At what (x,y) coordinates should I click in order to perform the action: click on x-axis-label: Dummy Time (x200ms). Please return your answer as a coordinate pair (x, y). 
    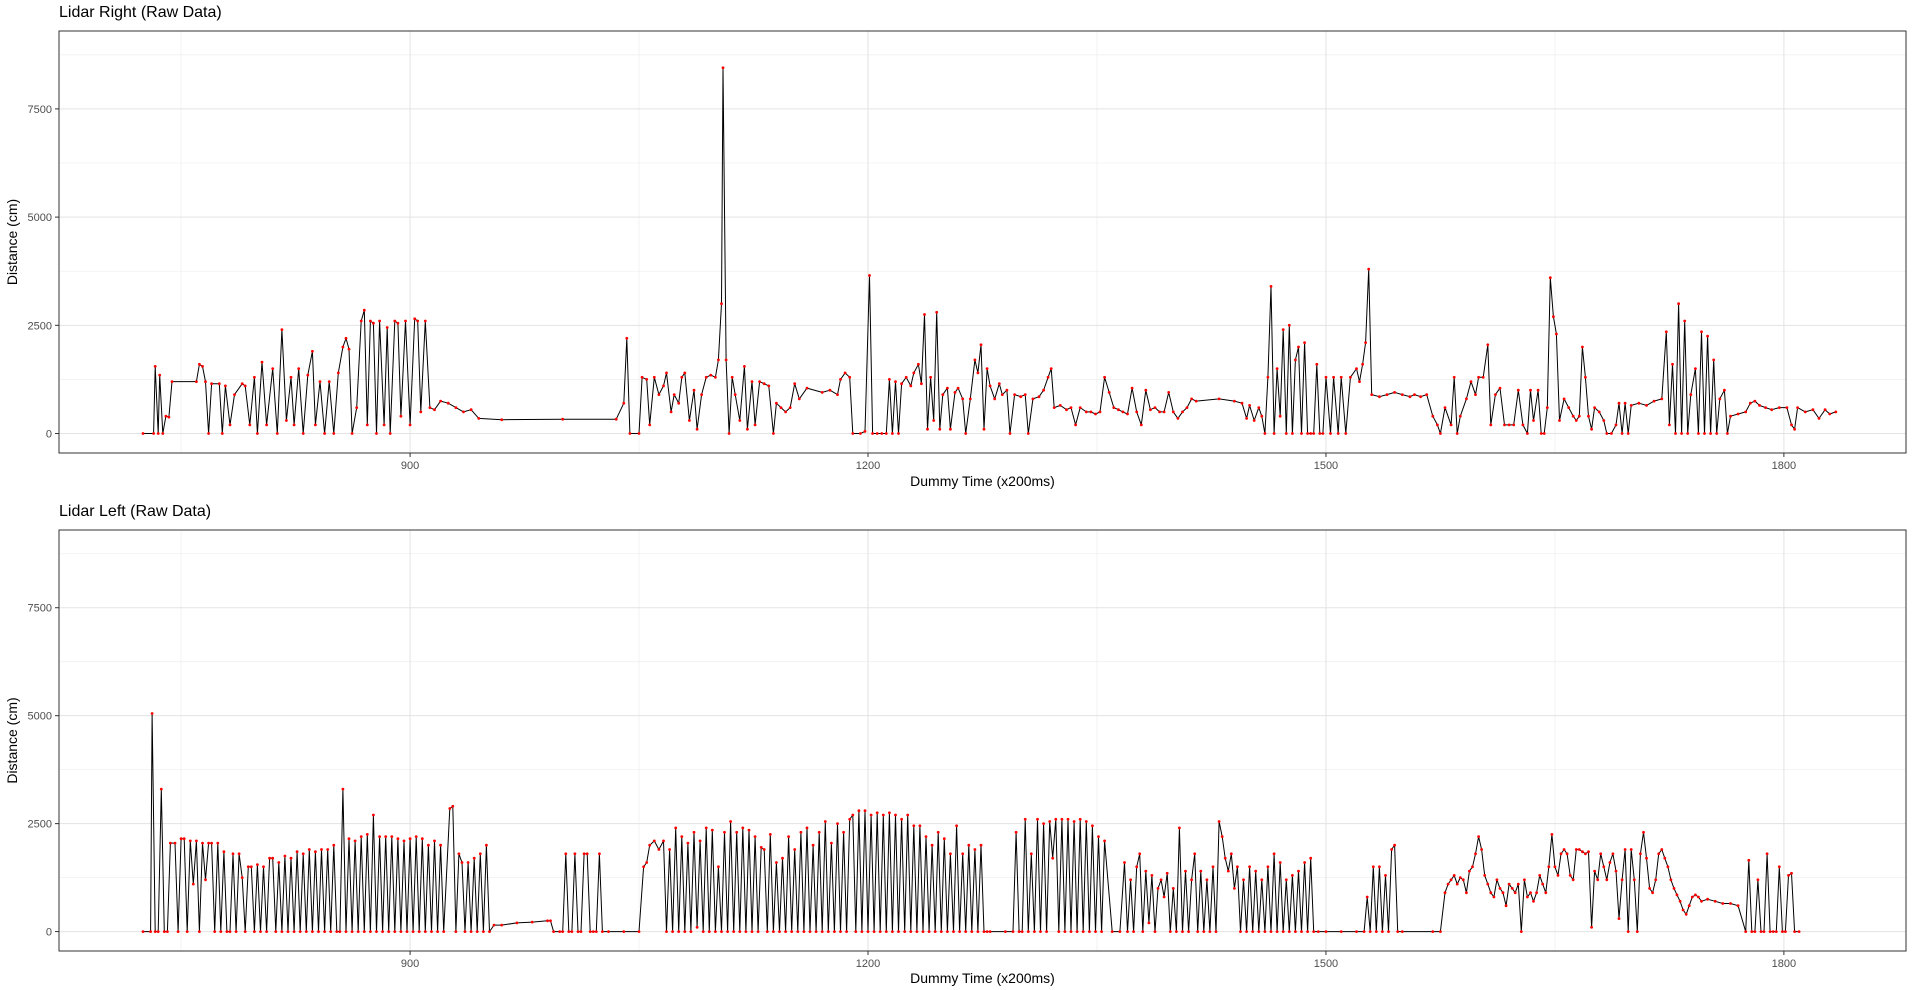
    Looking at the image, I should click on (982, 978).